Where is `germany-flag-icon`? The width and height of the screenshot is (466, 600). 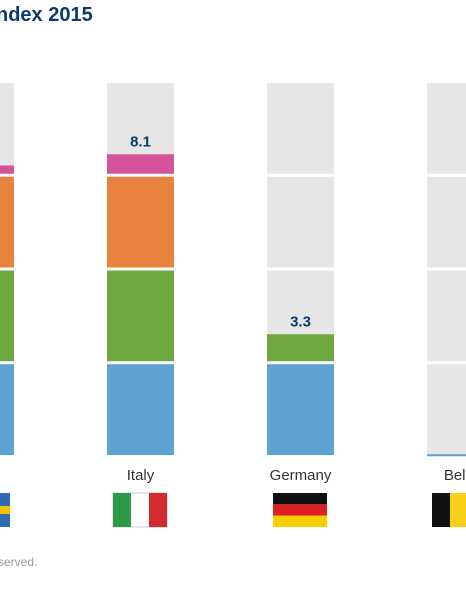
germany-flag-icon is located at coordinates (300, 499).